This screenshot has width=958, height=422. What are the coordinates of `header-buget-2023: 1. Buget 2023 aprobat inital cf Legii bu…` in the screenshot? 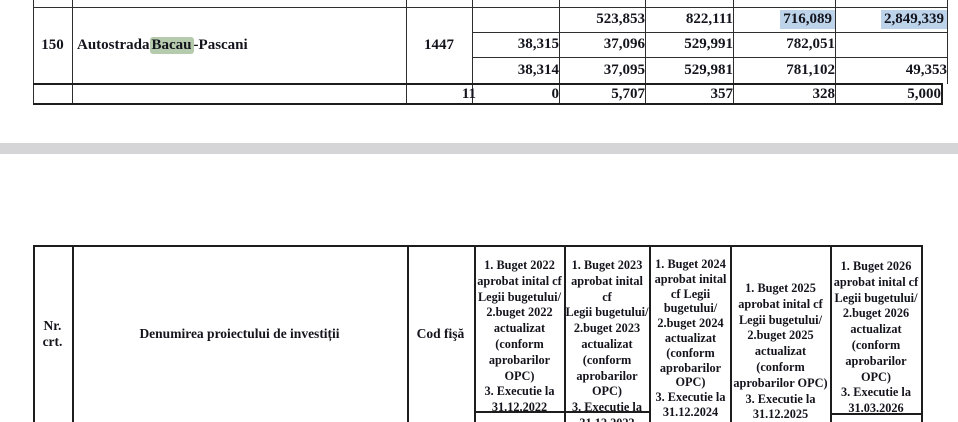 It's located at (607, 340).